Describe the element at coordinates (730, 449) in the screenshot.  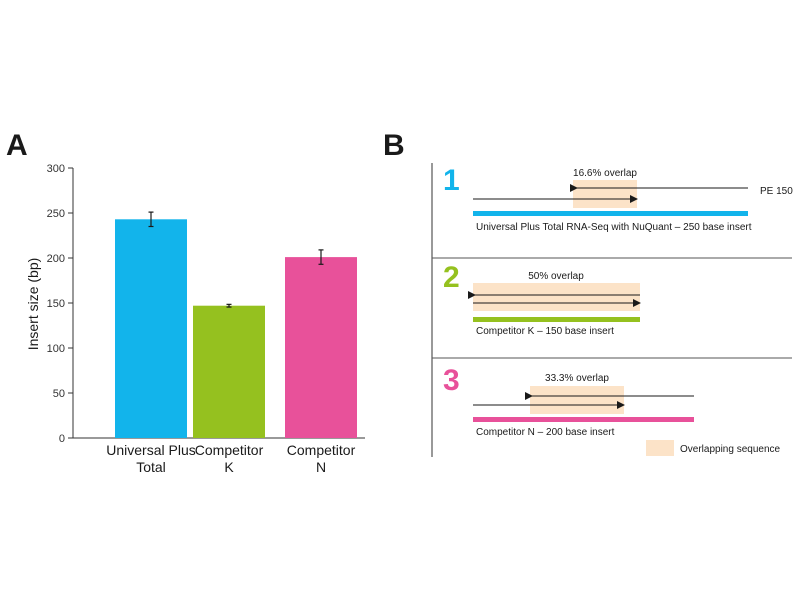
I see `legend-label: Overlapping sequence` at that location.